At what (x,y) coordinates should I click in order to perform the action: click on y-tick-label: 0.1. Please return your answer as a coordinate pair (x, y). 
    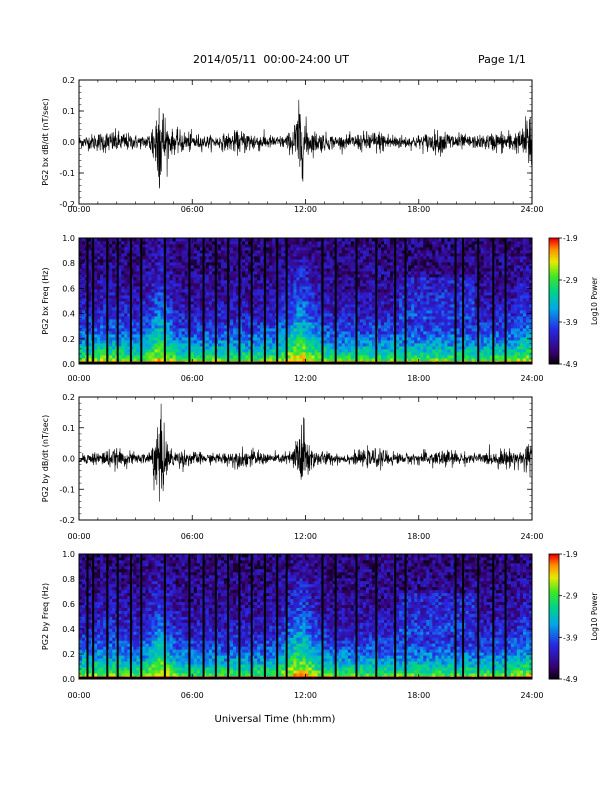
    Looking at the image, I should click on (68, 111).